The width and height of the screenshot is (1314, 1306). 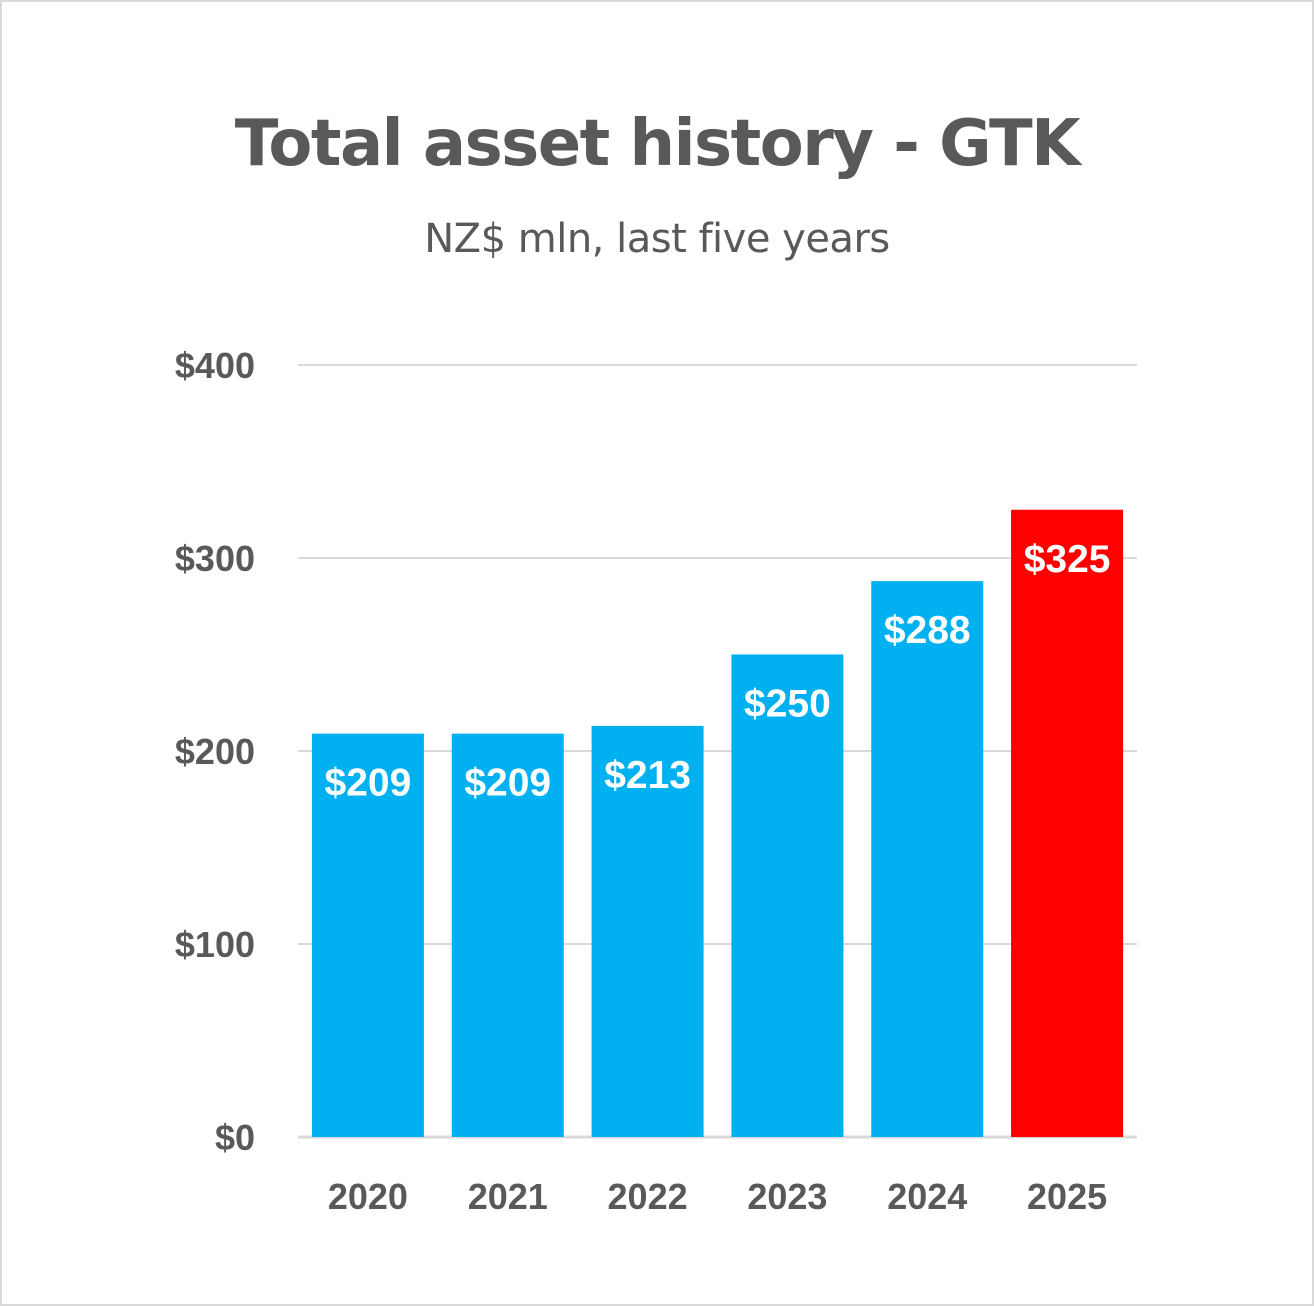 I want to click on y-tick-label: $400, so click(x=215, y=365).